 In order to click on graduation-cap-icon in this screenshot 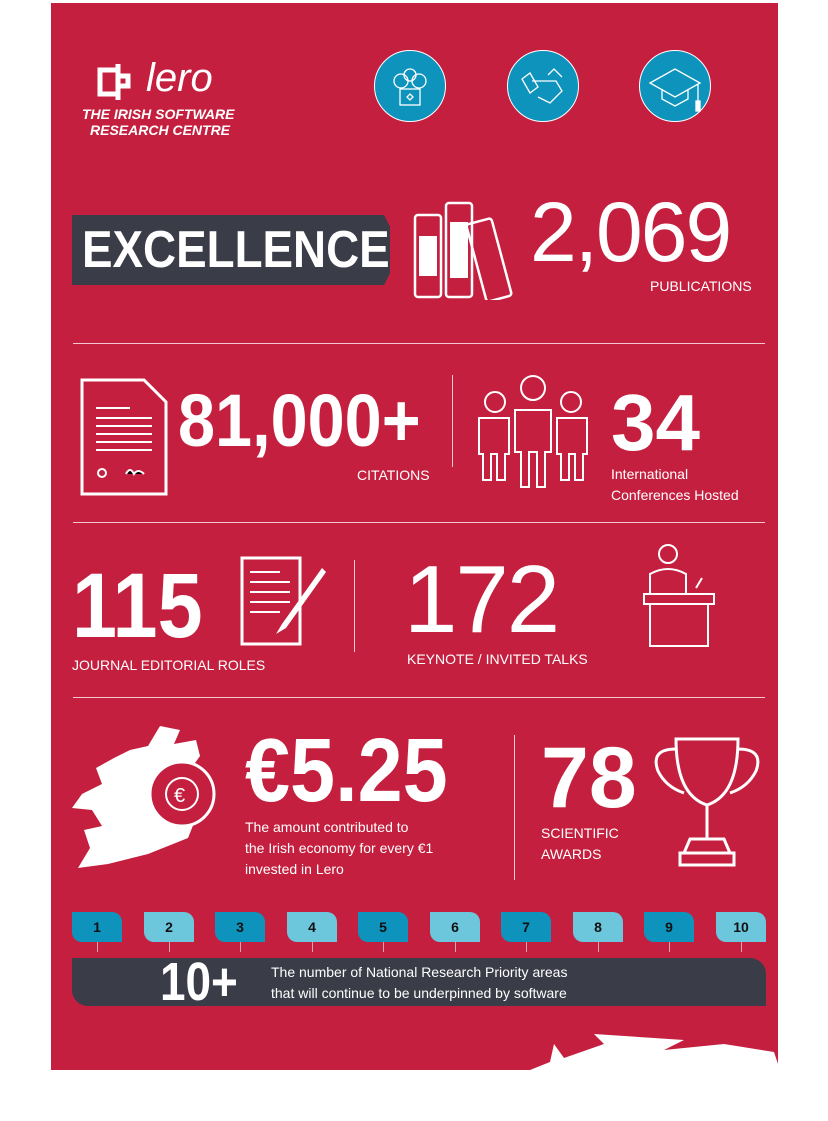, I will do `click(675, 86)`.